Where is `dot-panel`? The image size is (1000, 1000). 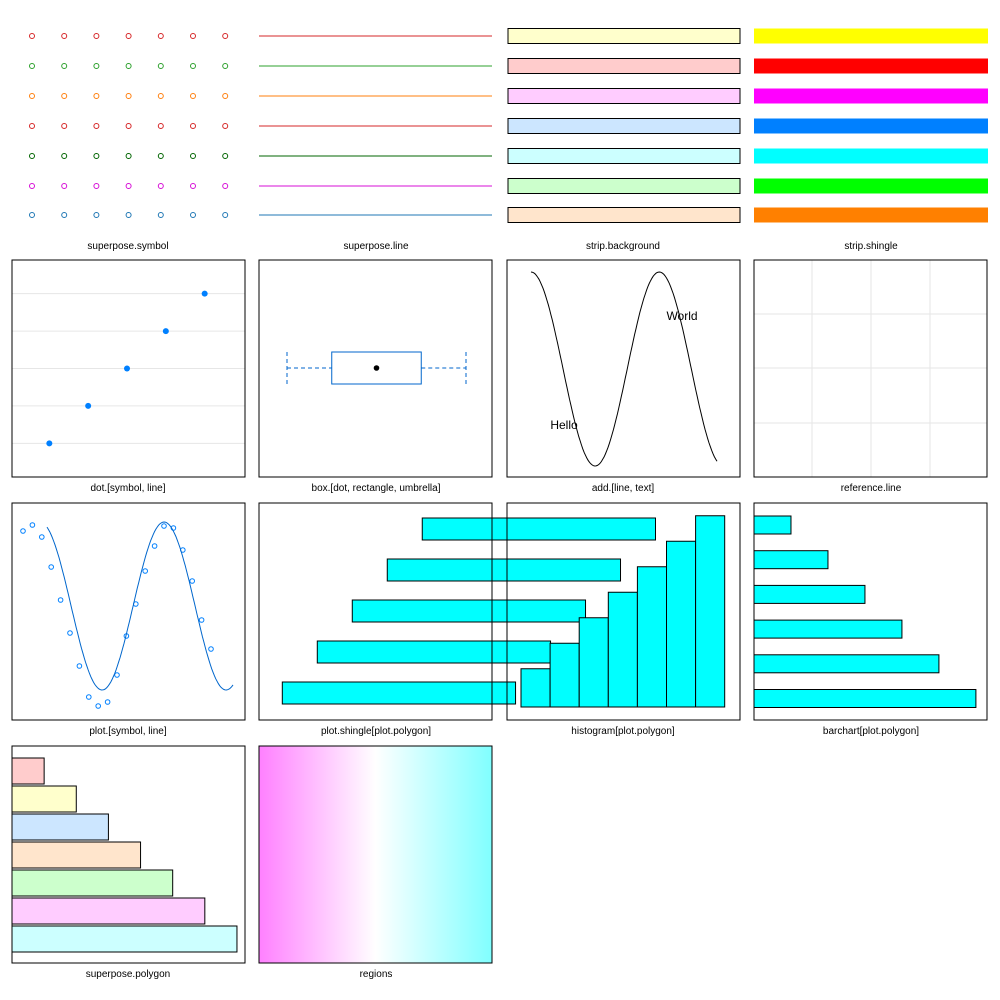
dot-panel is located at coordinates (128, 368).